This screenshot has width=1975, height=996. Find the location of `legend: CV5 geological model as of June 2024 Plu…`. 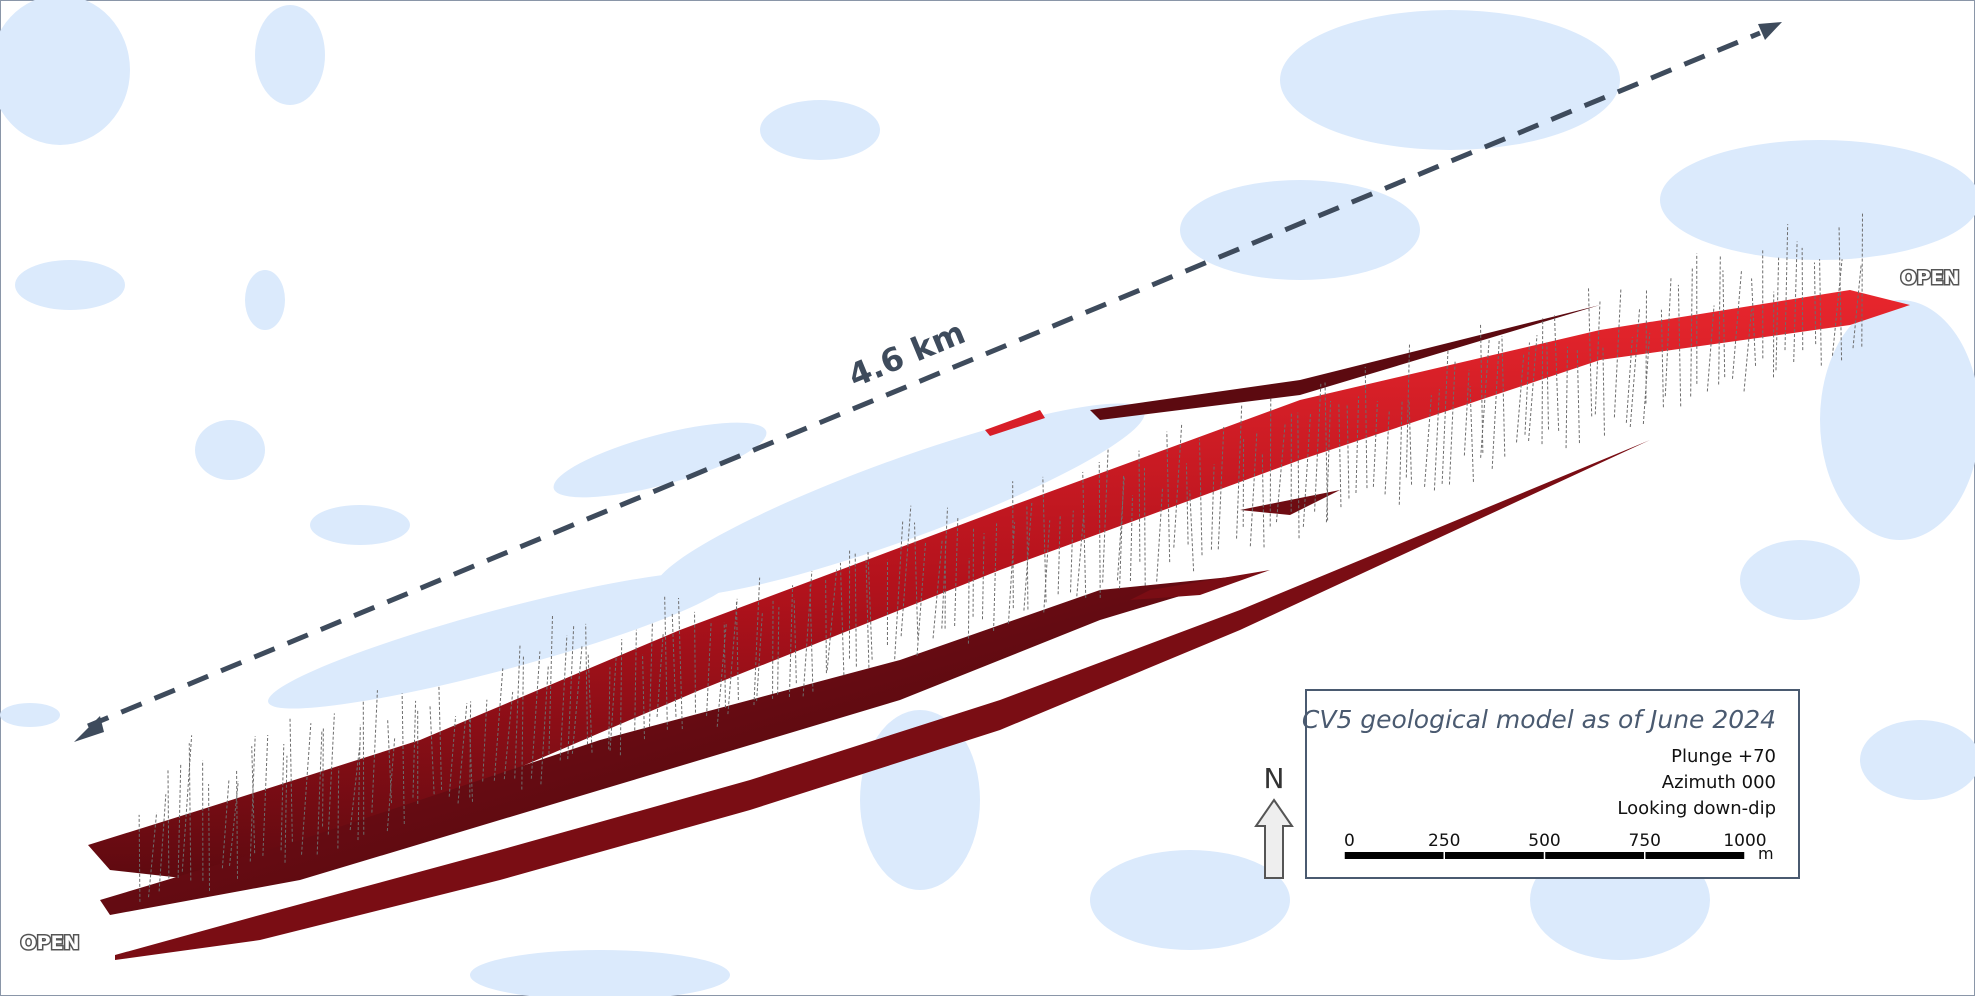

legend: CV5 geological model as of June 2024 Plu… is located at coordinates (1551, 784).